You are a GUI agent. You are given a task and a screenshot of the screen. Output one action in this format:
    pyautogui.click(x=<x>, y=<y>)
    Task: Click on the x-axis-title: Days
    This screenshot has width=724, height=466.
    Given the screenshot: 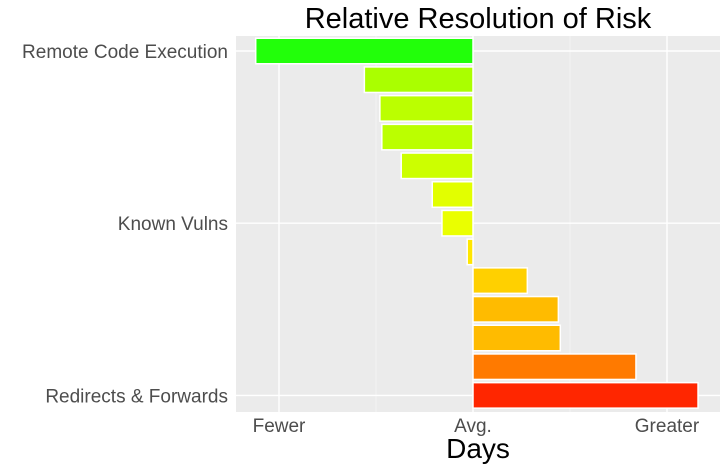 What is the action you would take?
    pyautogui.click(x=478, y=448)
    